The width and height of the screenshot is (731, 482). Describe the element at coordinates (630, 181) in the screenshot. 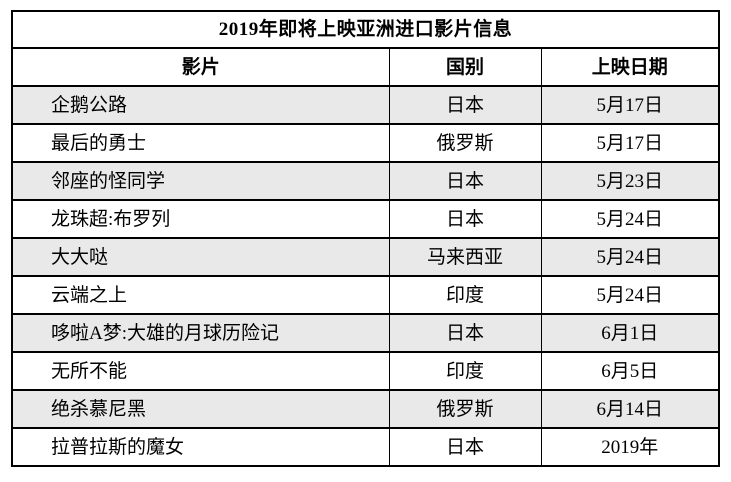

I see `date-cell: 5月23日` at that location.